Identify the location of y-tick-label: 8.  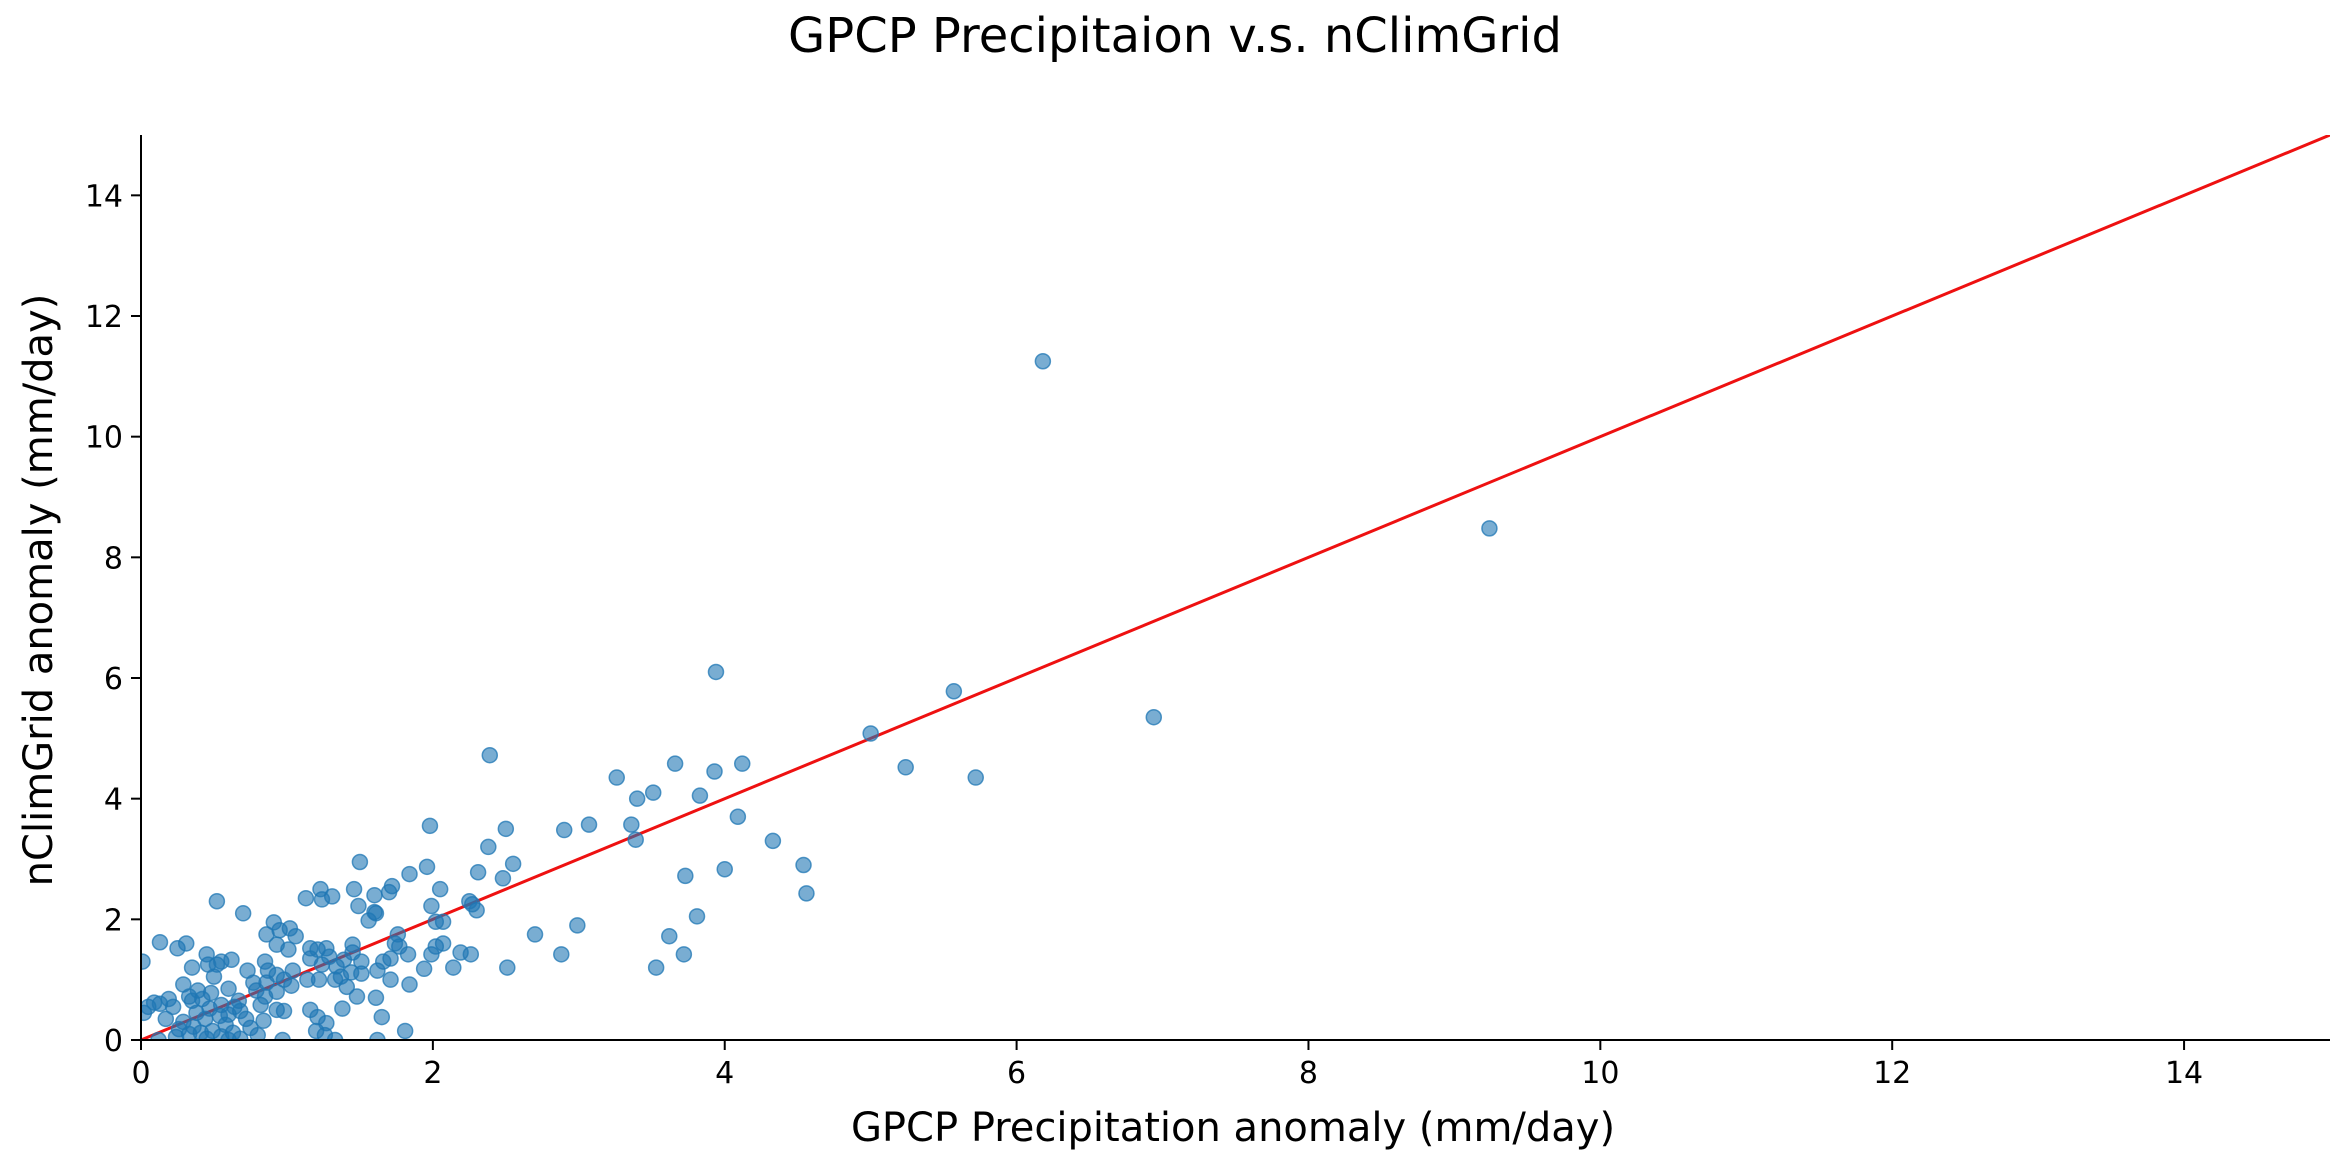
(113, 558).